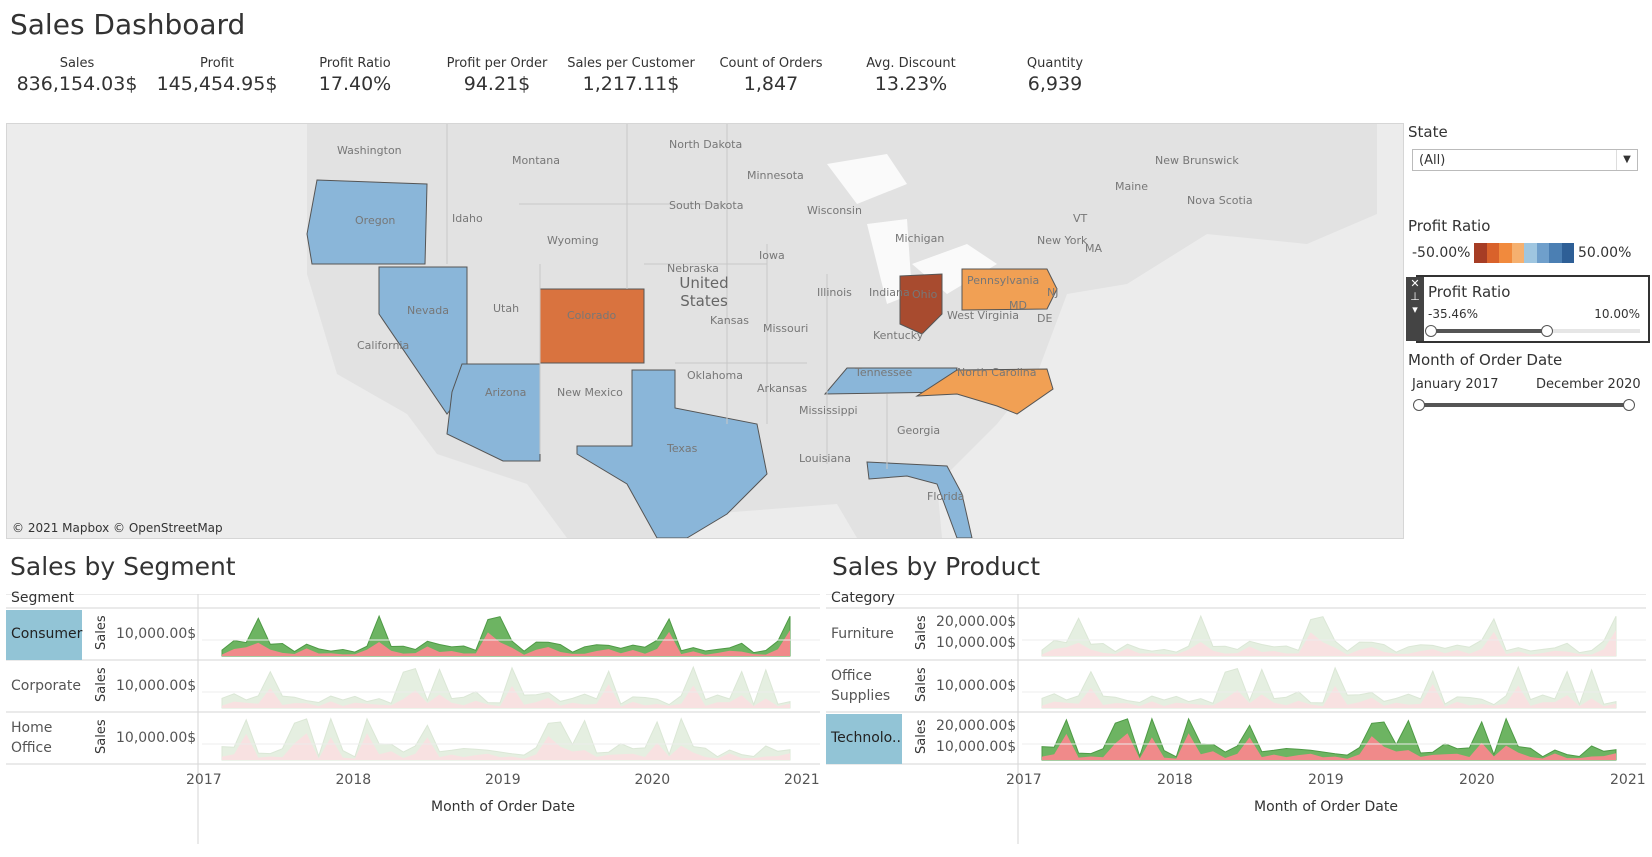 The width and height of the screenshot is (1652, 857). What do you see at coordinates (1605, 253) in the screenshot?
I see `legend-max-label: 50.00%` at bounding box center [1605, 253].